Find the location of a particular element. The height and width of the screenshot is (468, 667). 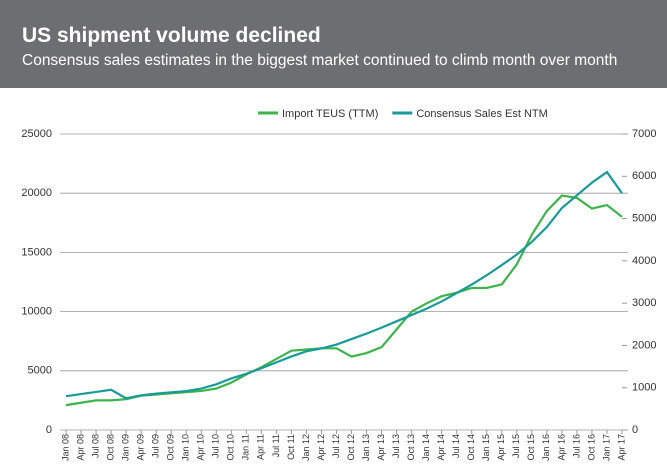

x-tick-label: Jul 13 is located at coordinates (396, 446).